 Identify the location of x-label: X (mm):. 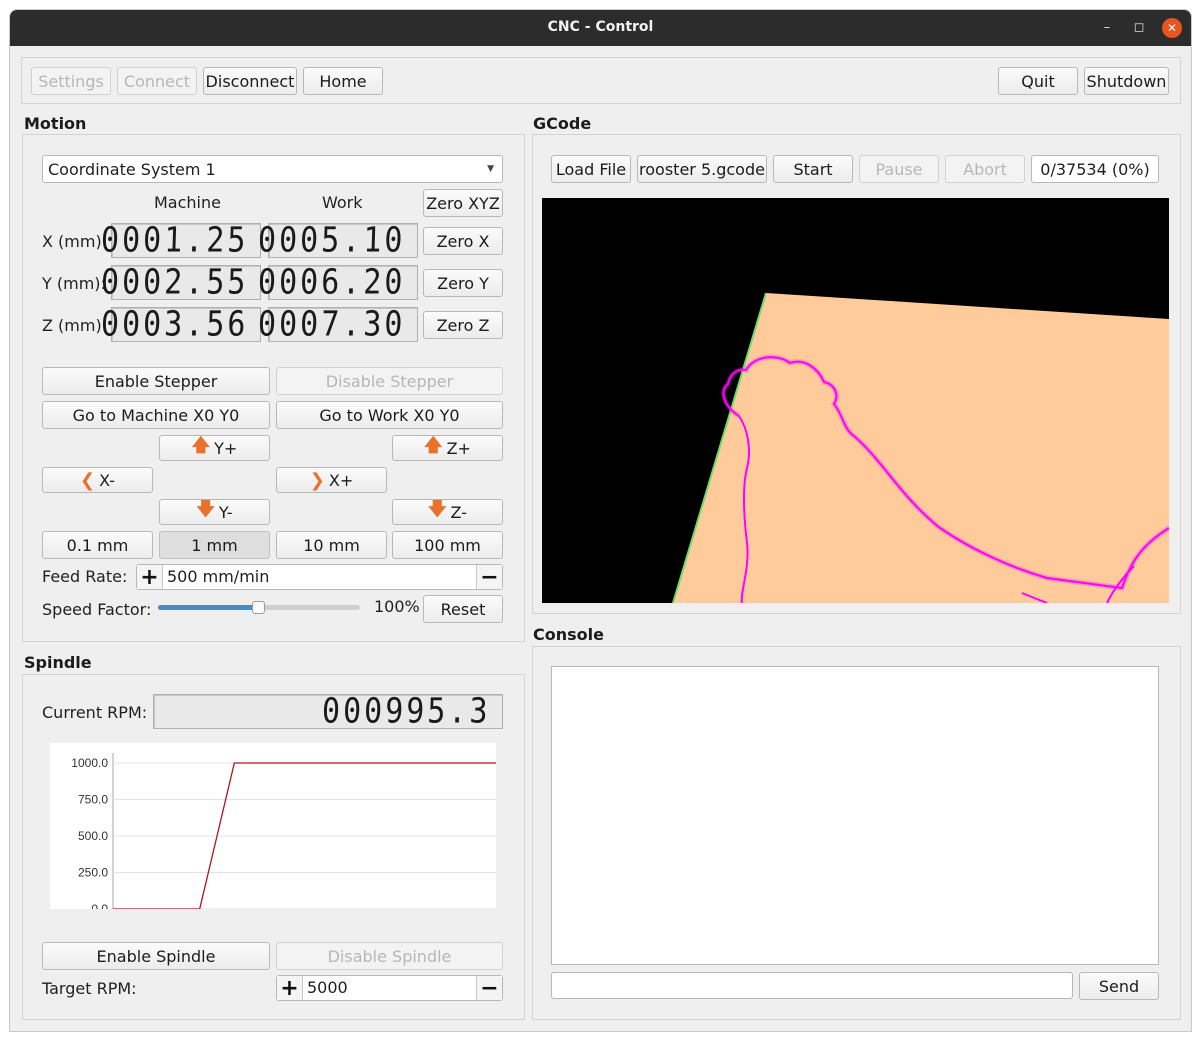
(75, 241).